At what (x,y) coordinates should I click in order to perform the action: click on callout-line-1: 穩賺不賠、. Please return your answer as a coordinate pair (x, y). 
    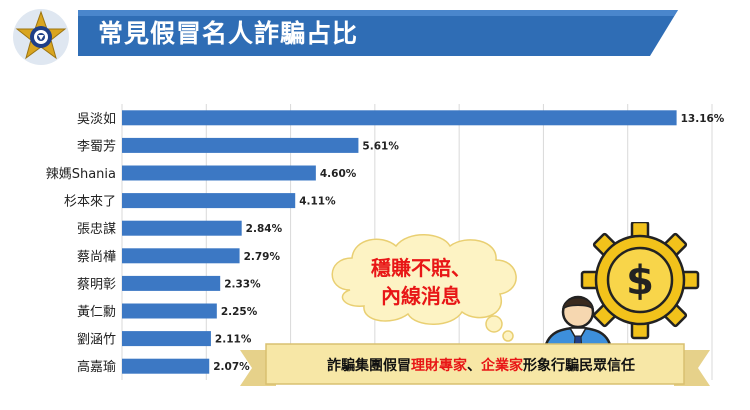
    Looking at the image, I should click on (421, 268).